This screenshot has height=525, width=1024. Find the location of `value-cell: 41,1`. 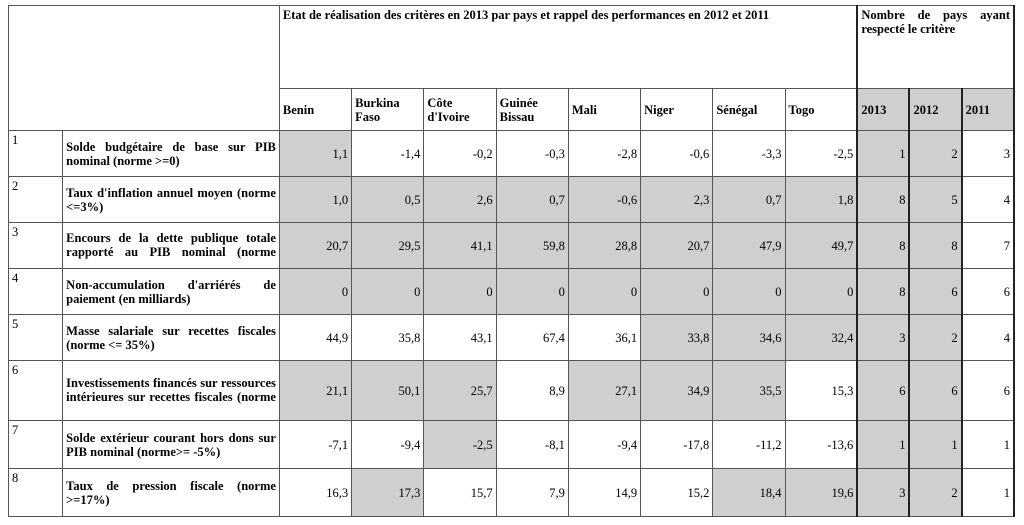

value-cell: 41,1 is located at coordinates (460, 245).